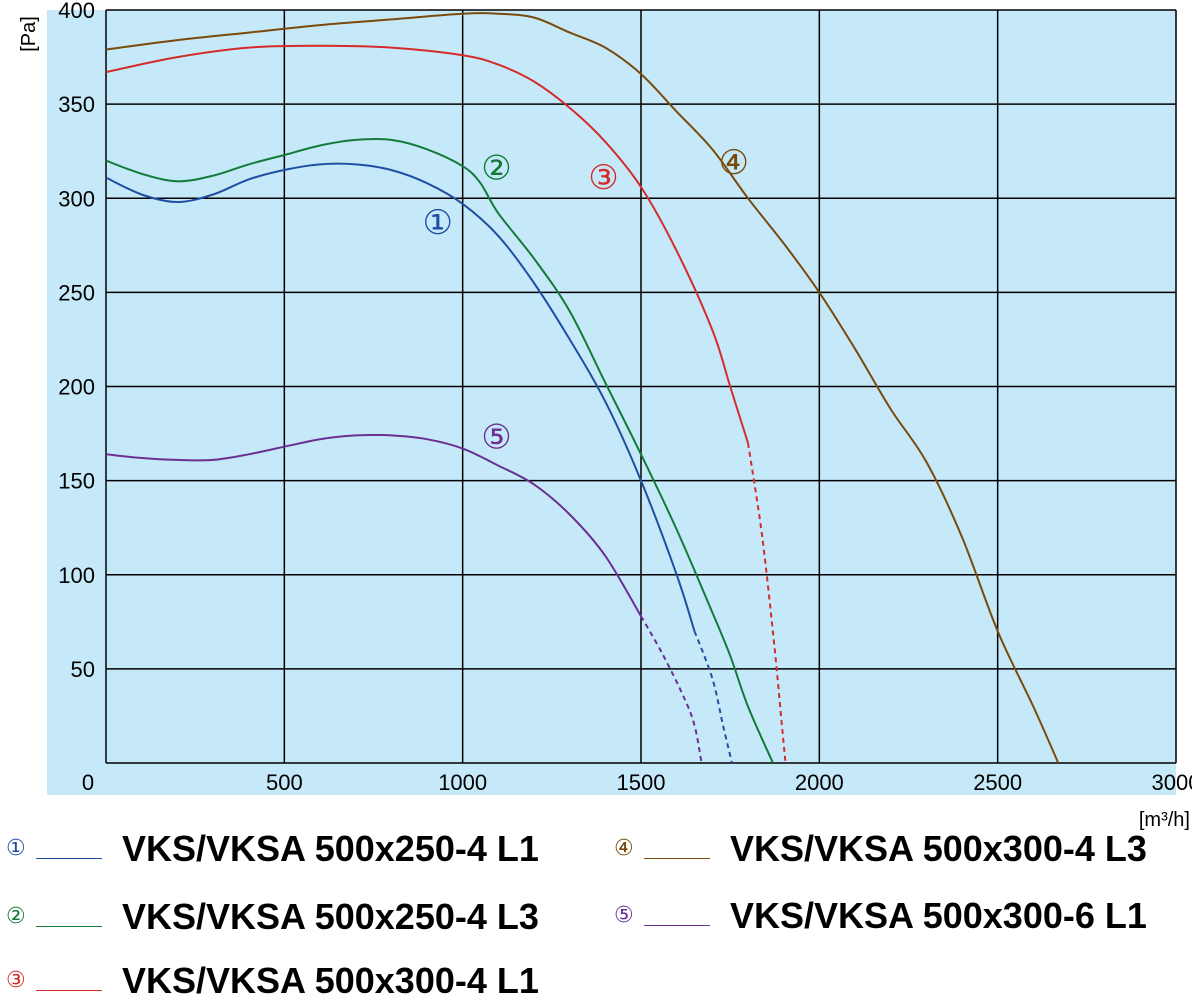 Image resolution: width=1192 pixels, height=1002 pixels. I want to click on x-tick-label: 3000, so click(1172, 782).